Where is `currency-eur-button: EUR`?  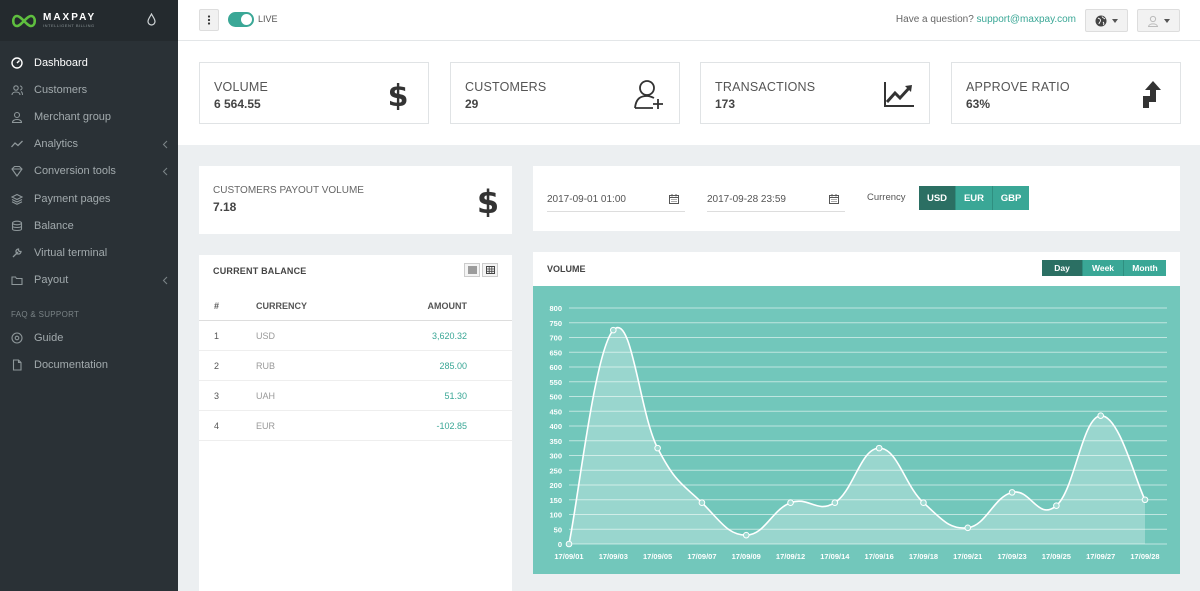
currency-eur-button: EUR is located at coordinates (974, 198).